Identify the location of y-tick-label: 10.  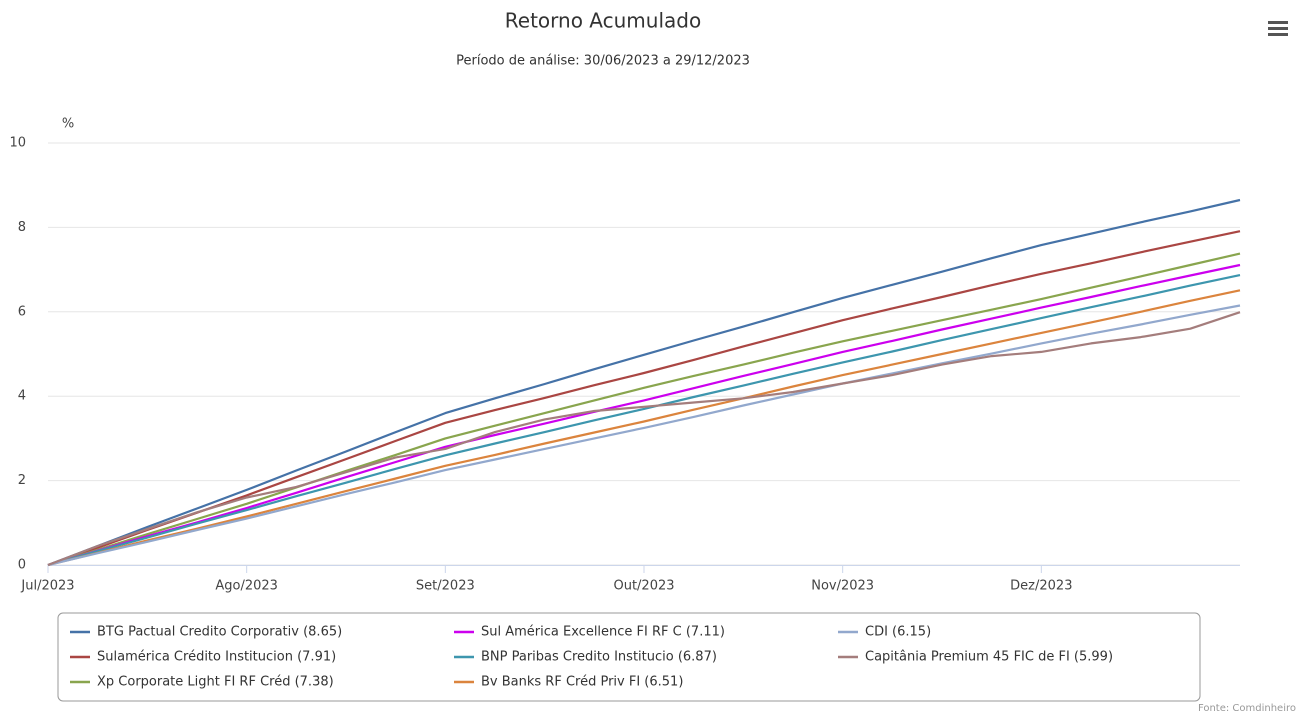
(17, 143).